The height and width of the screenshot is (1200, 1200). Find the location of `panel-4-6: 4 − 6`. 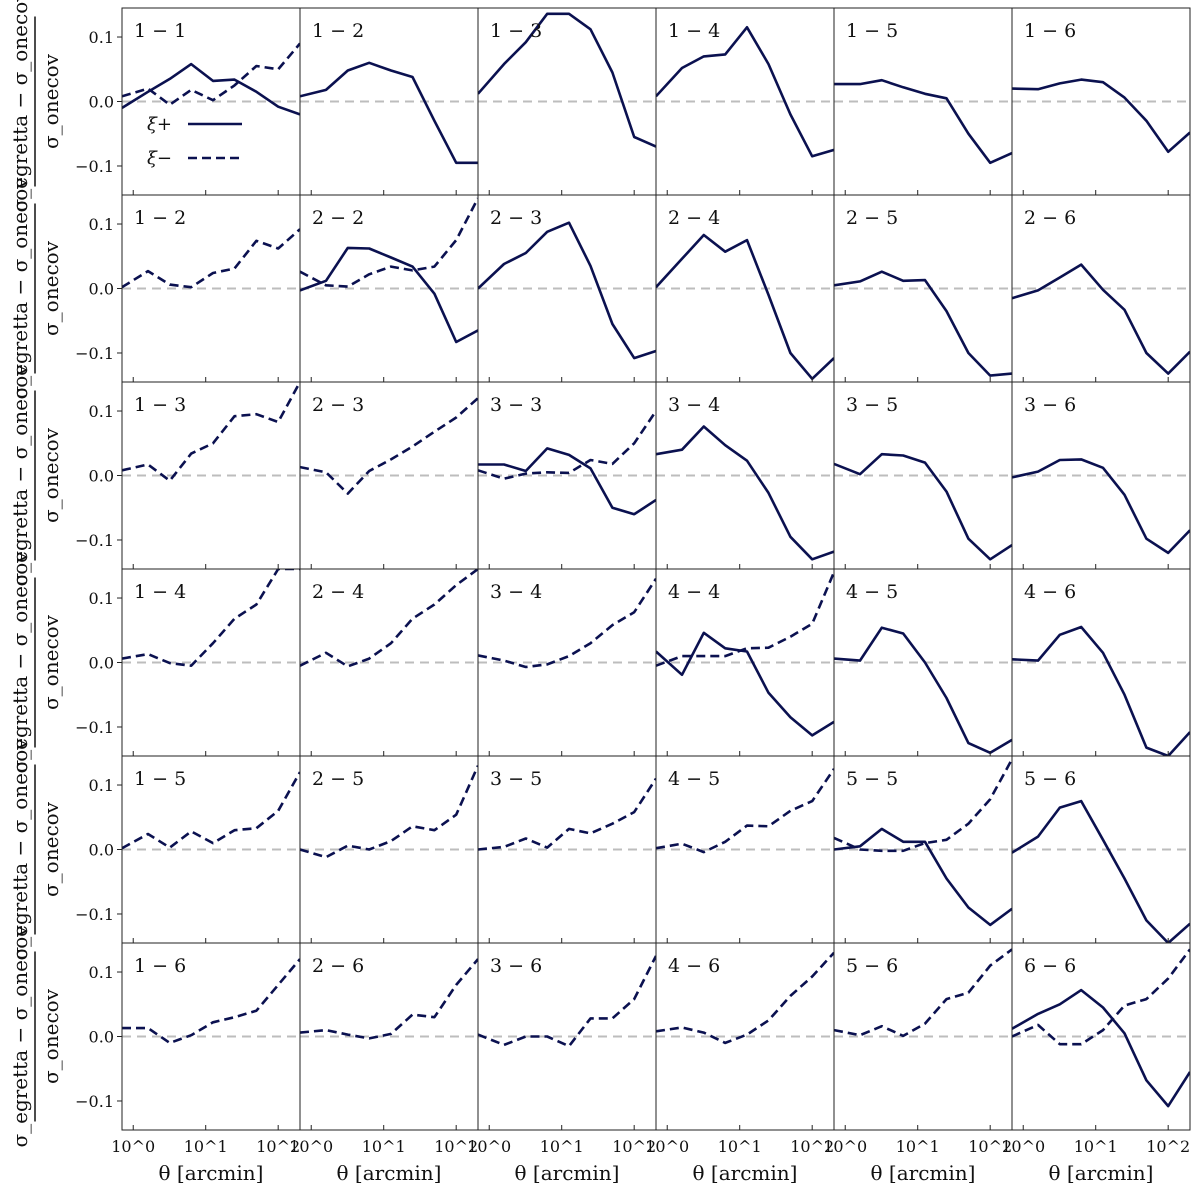

panel-4-6: 4 − 6 is located at coordinates (1101, 662).